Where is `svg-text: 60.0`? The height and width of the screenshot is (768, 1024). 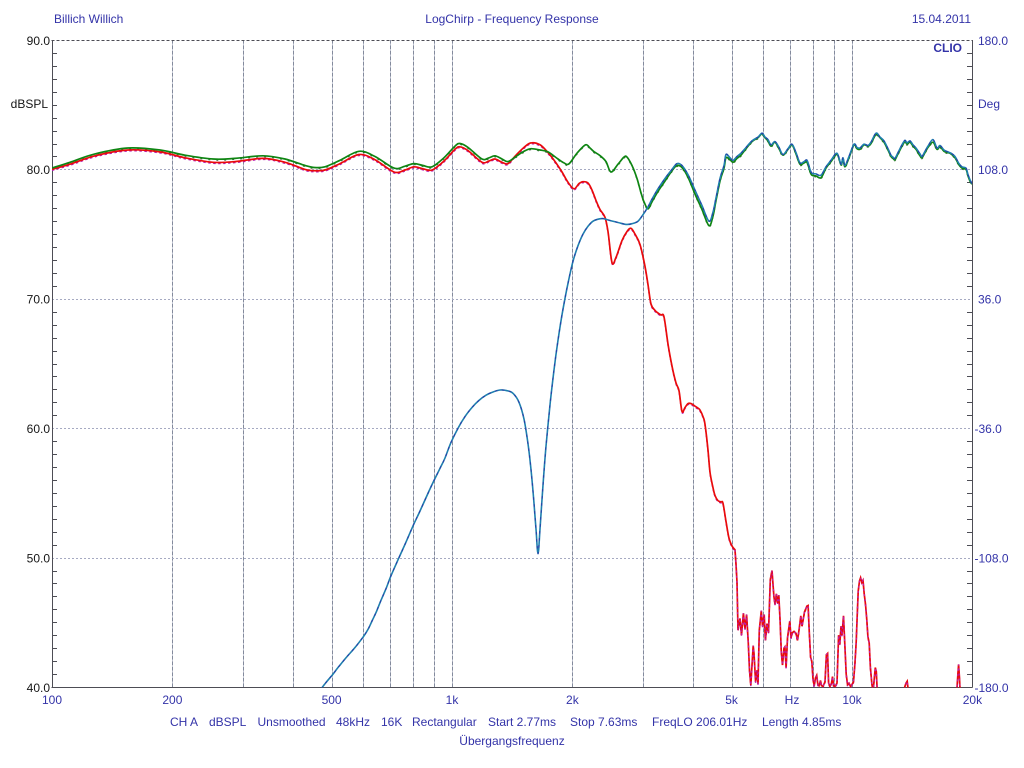
svg-text: 60.0 is located at coordinates (39, 429).